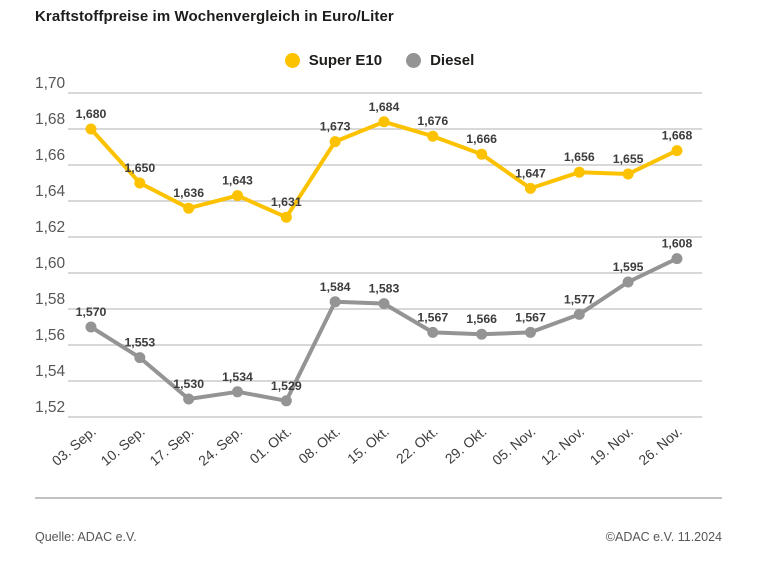 The height and width of the screenshot is (577, 759). What do you see at coordinates (677, 136) in the screenshot?
I see `data-label-super-e10: 1,668` at bounding box center [677, 136].